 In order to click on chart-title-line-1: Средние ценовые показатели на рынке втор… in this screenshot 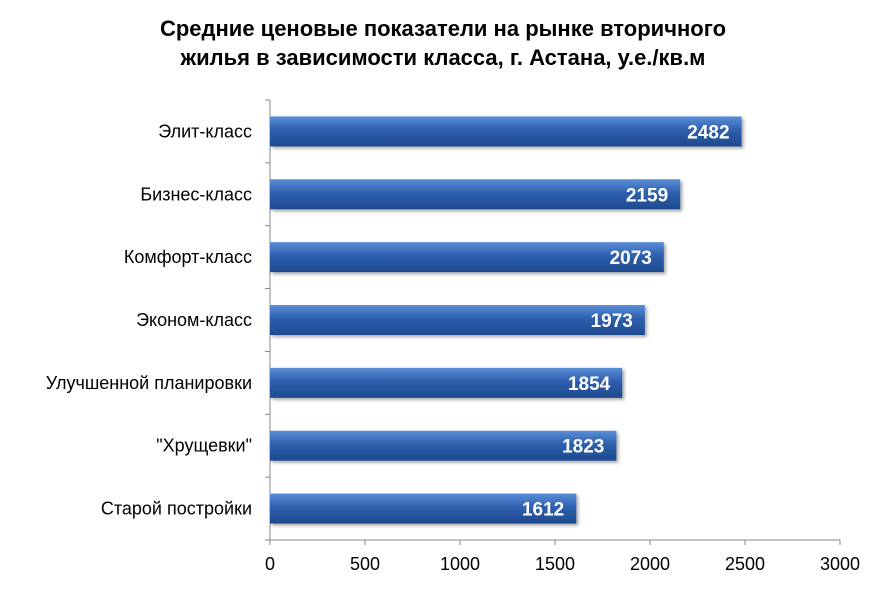, I will do `click(443, 28)`.